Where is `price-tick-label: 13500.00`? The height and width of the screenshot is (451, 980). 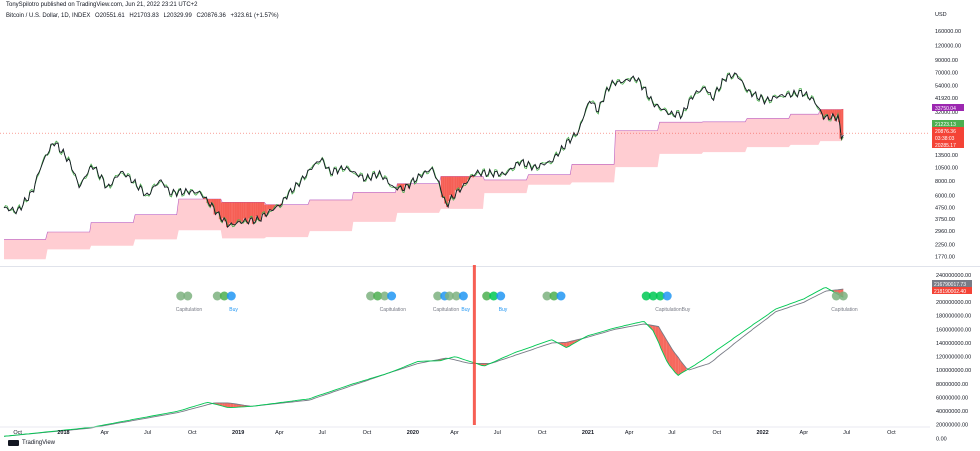 price-tick-label: 13500.00 is located at coordinates (946, 156).